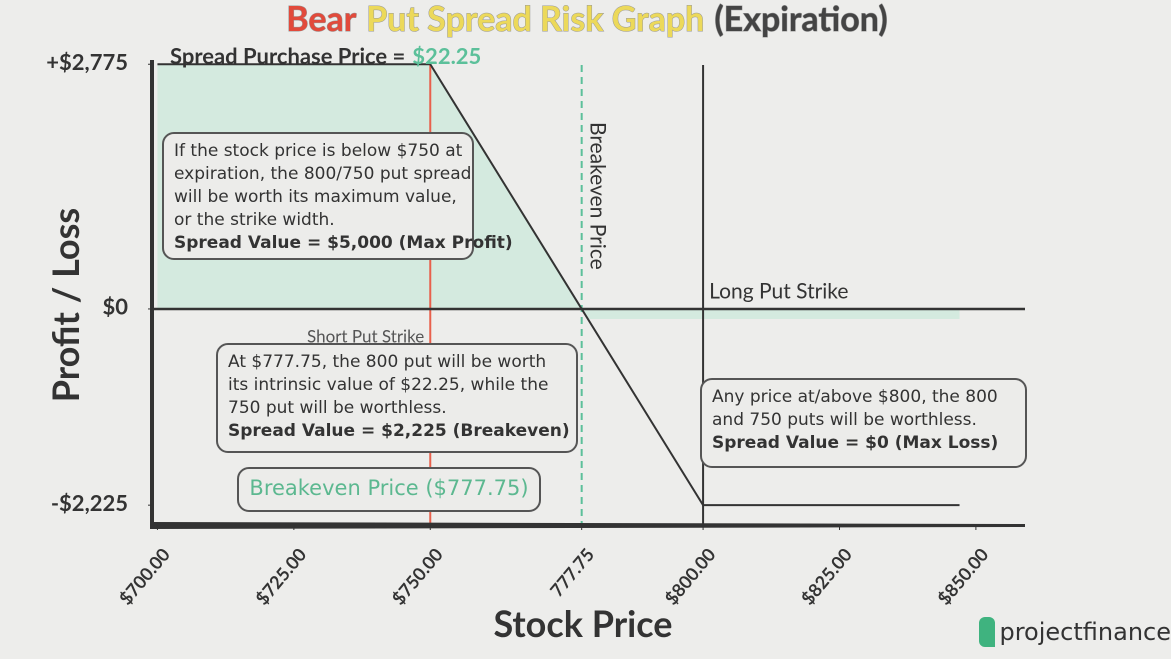 The height and width of the screenshot is (659, 1171). What do you see at coordinates (855, 397) in the screenshot?
I see `annotation-line: Any price at/above $800, the 800` at bounding box center [855, 397].